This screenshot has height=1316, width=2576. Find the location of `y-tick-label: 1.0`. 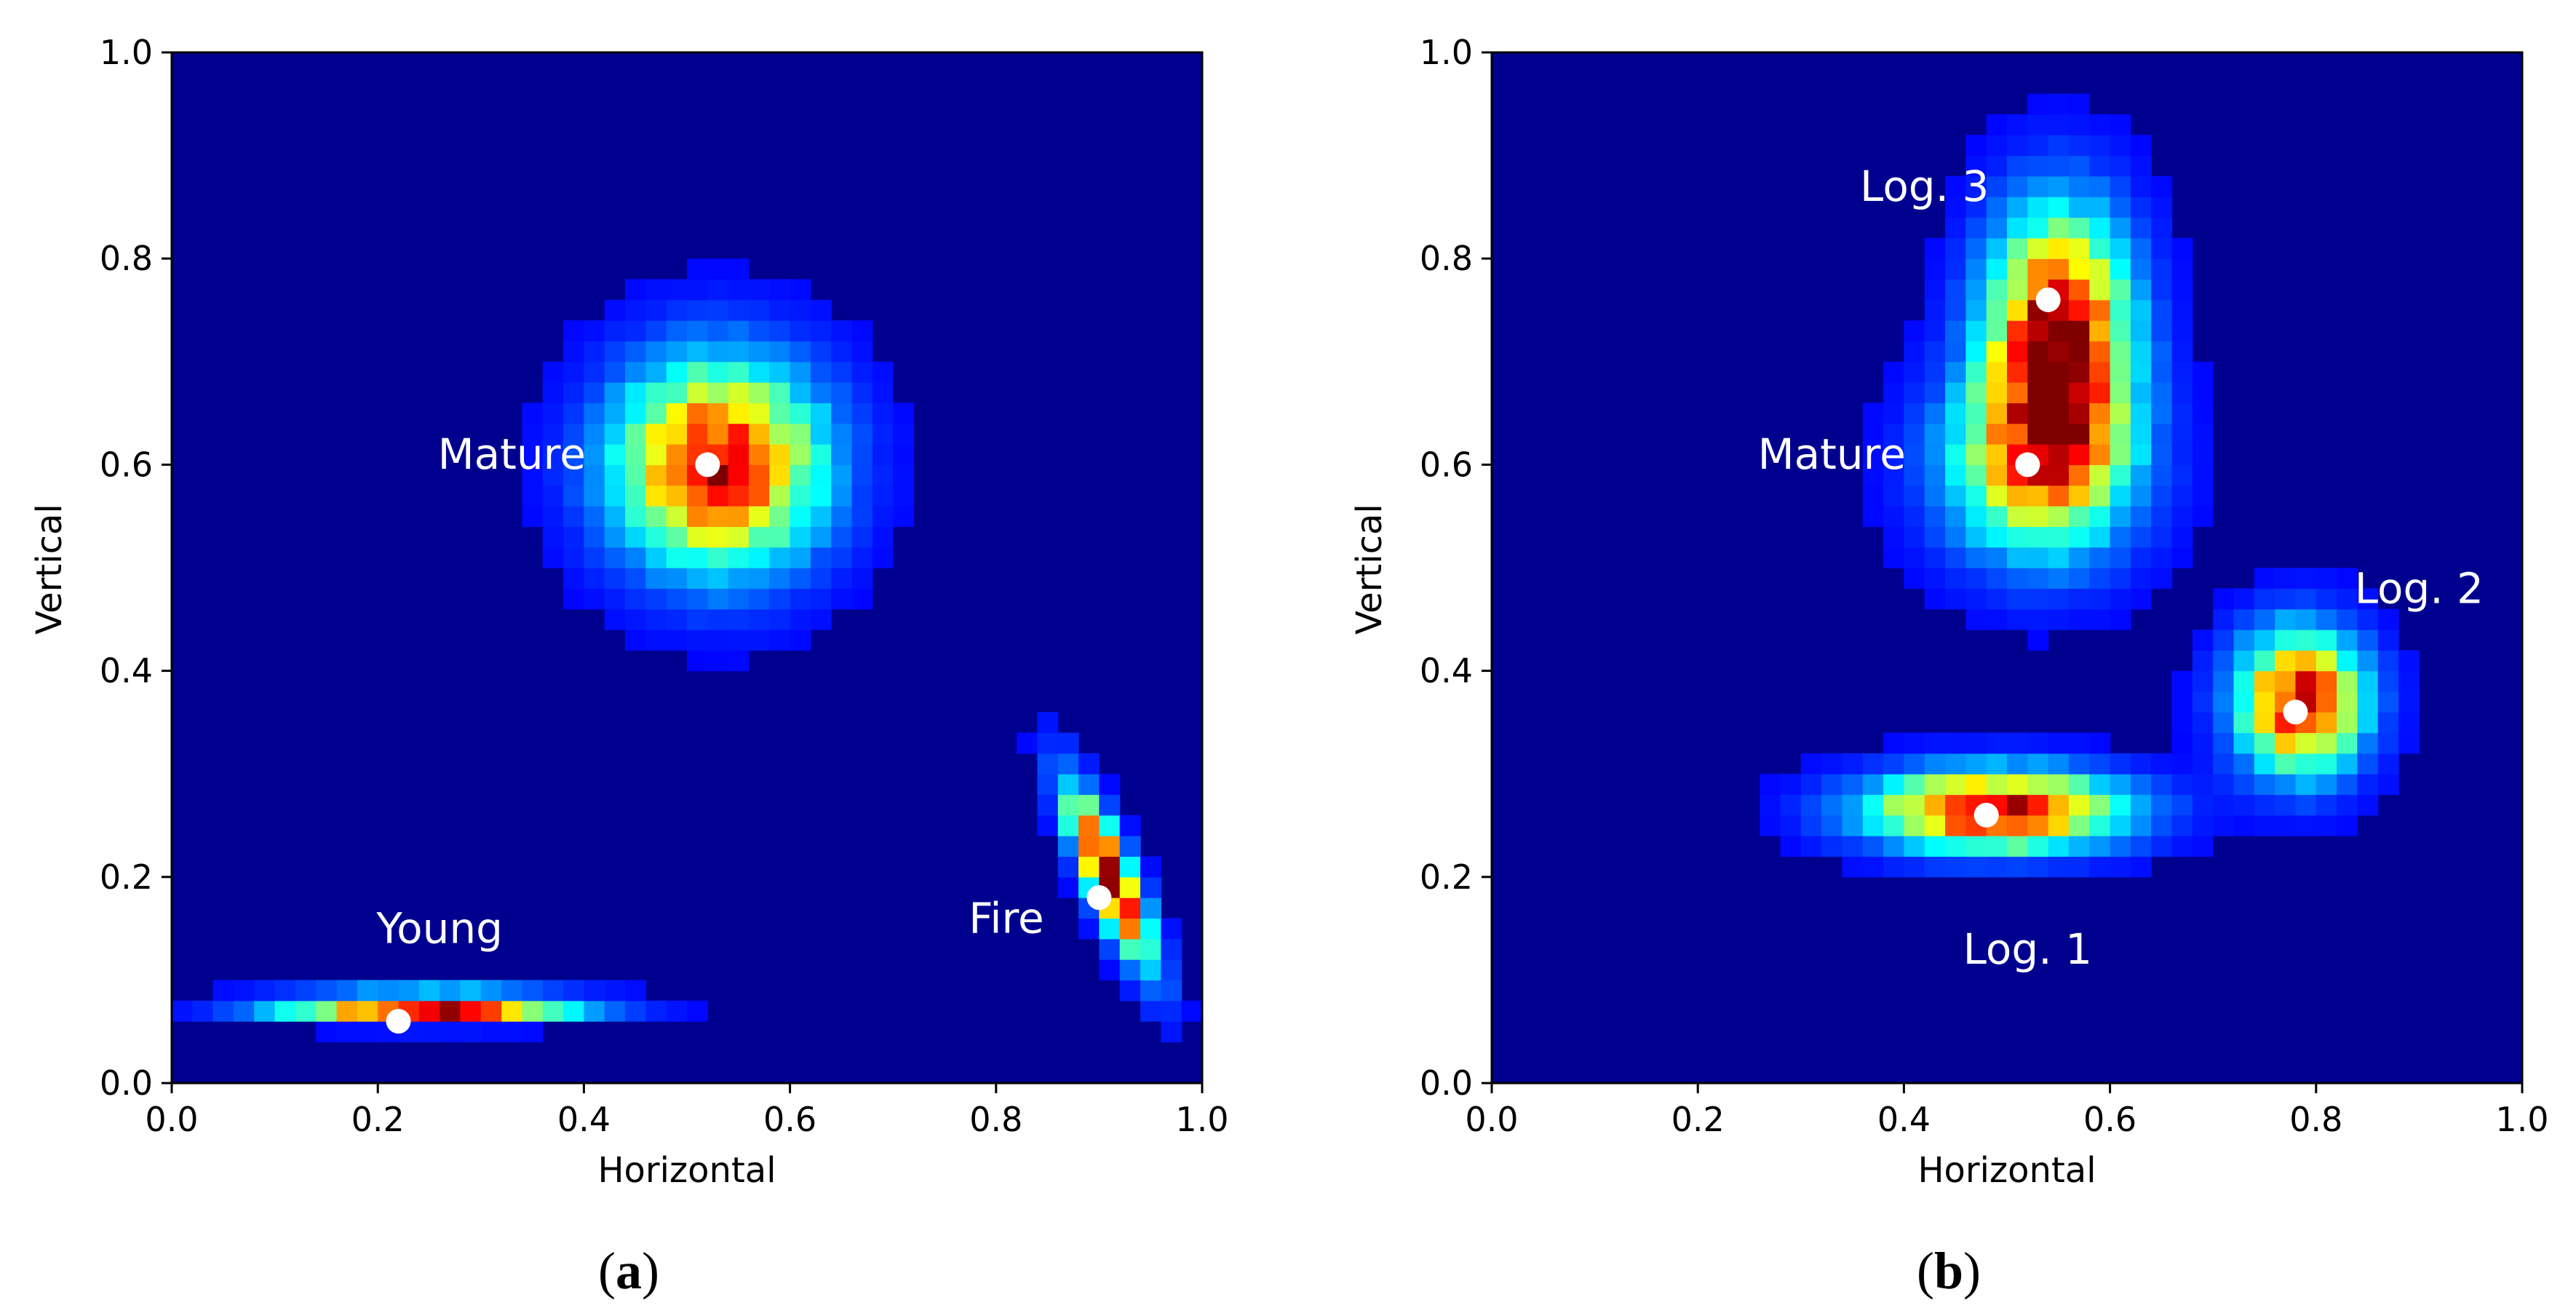

y-tick-label: 1.0 is located at coordinates (126, 52).